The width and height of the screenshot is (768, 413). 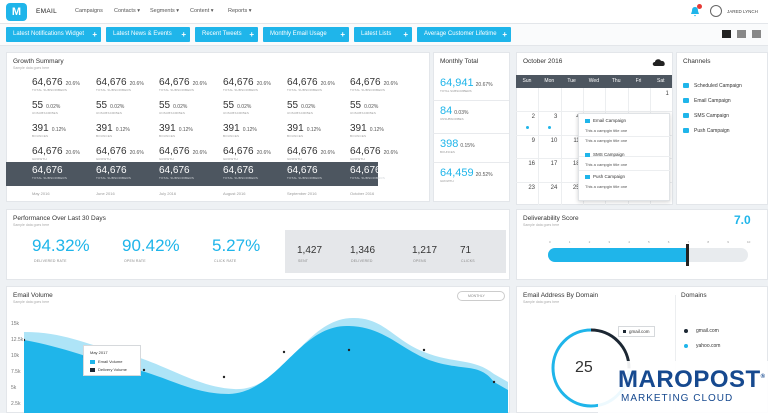 What do you see at coordinates (702, 346) in the screenshot?
I see `domain-item: yahoo.com` at bounding box center [702, 346].